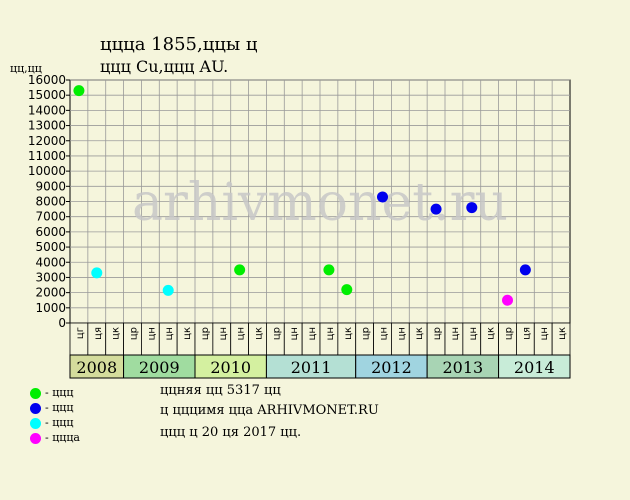 This screenshot has width=630, height=500. What do you see at coordinates (230, 367) in the screenshot?
I see `year-label: 2010` at bounding box center [230, 367].